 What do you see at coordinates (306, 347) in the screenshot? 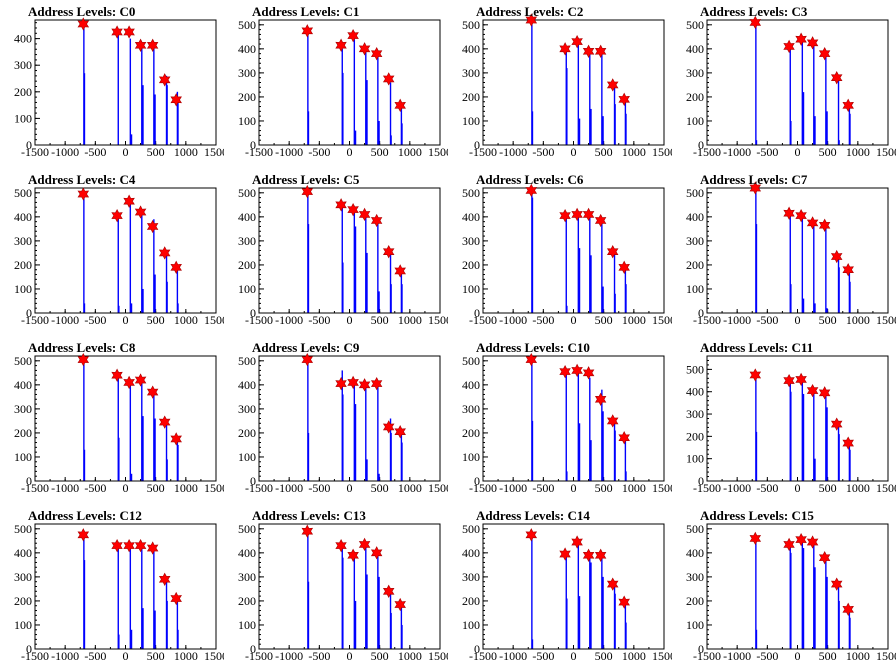
I see `chart-title: Address Levels: C9` at bounding box center [306, 347].